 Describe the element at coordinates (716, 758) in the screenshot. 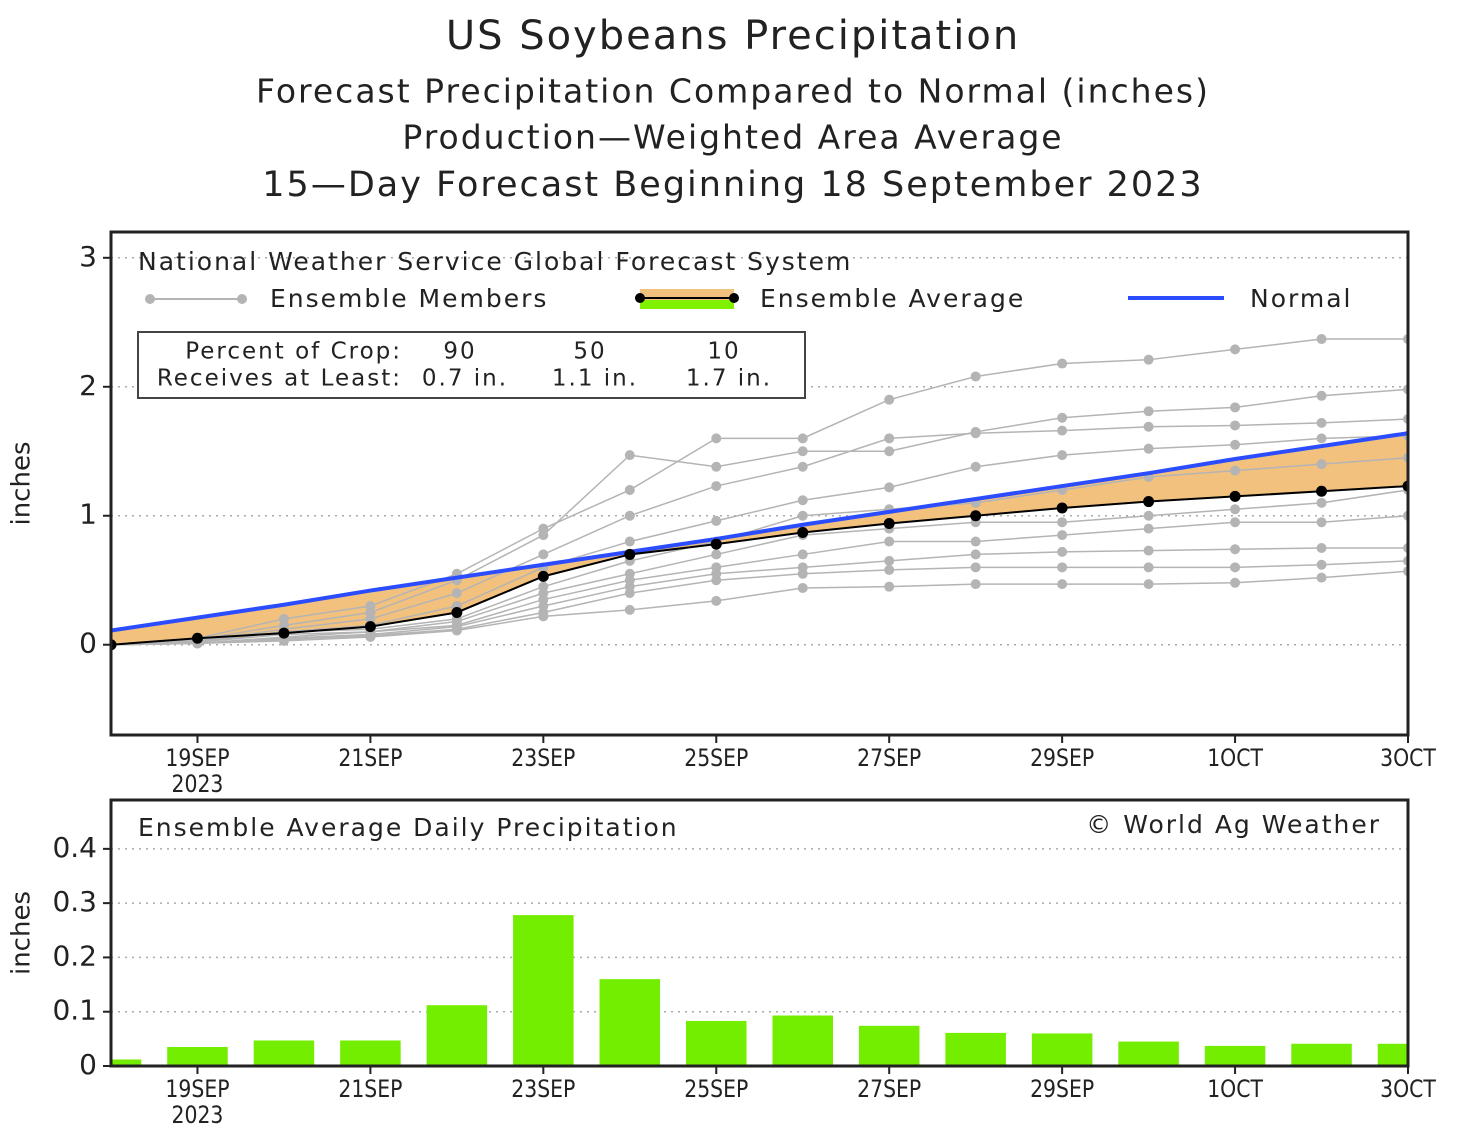

I see `x-tick-label: 25SEP` at that location.